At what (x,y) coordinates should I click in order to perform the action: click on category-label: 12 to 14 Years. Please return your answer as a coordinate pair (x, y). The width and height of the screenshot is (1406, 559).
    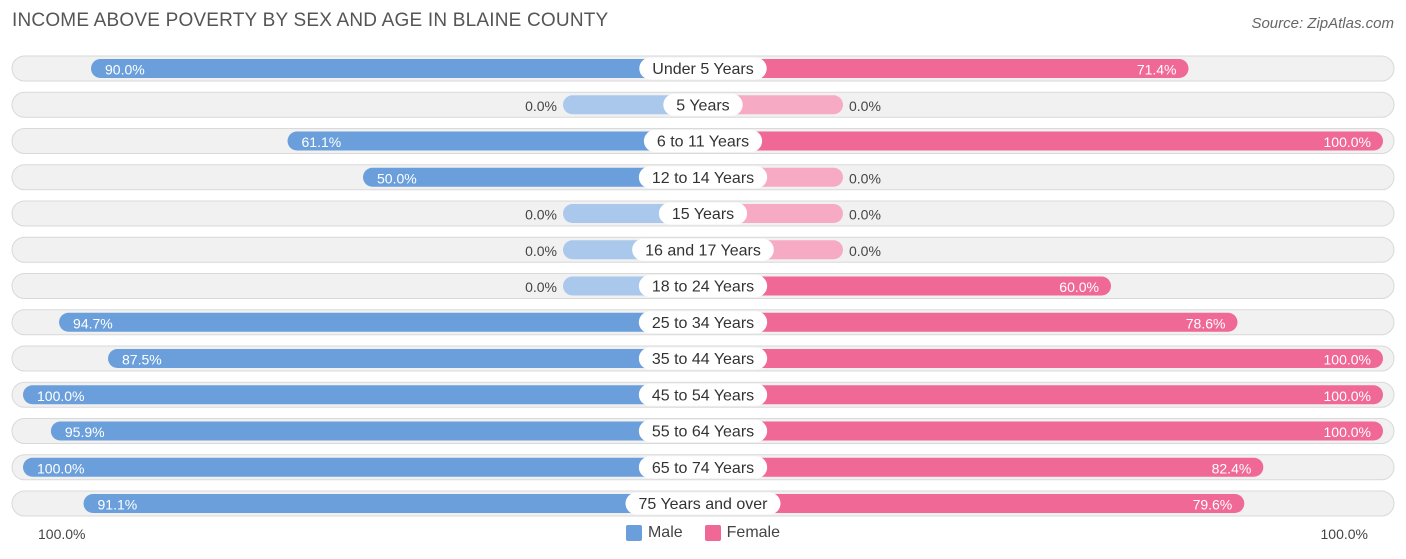
    Looking at the image, I should click on (703, 178).